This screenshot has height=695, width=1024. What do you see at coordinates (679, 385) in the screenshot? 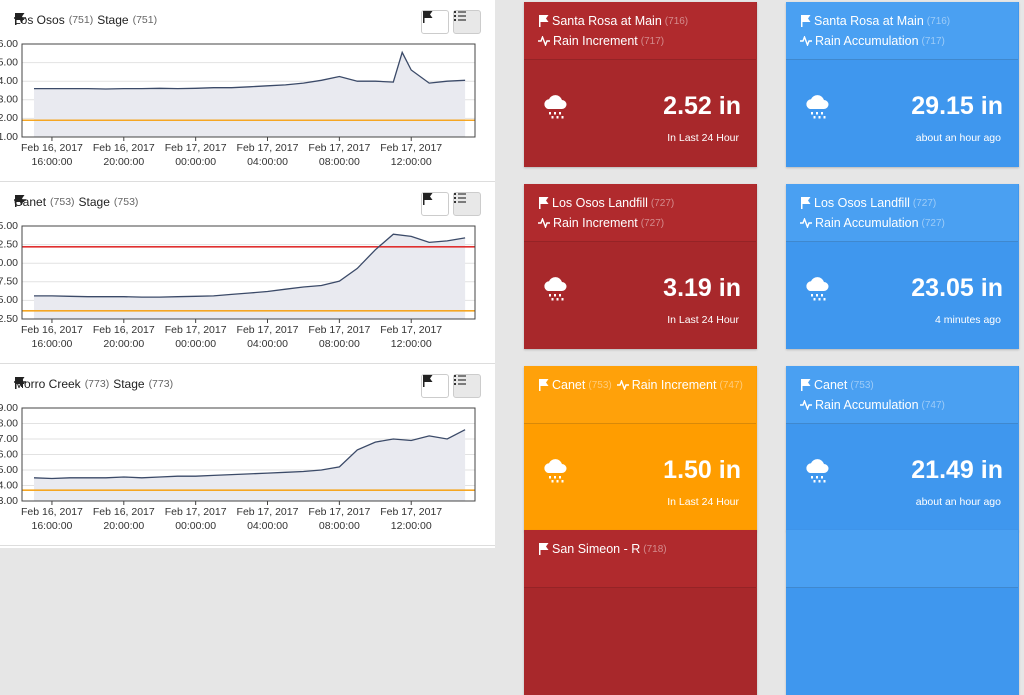
I see `sensor-label: Rain Increment (747)` at bounding box center [679, 385].